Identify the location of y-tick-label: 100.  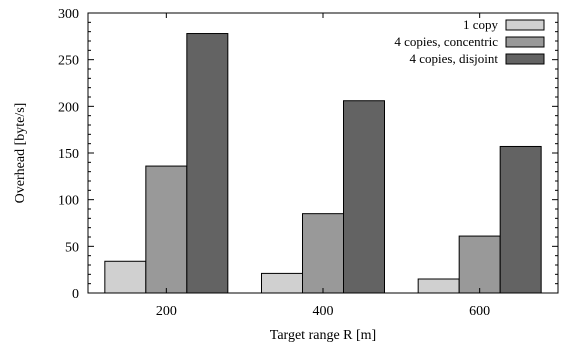
(68, 201).